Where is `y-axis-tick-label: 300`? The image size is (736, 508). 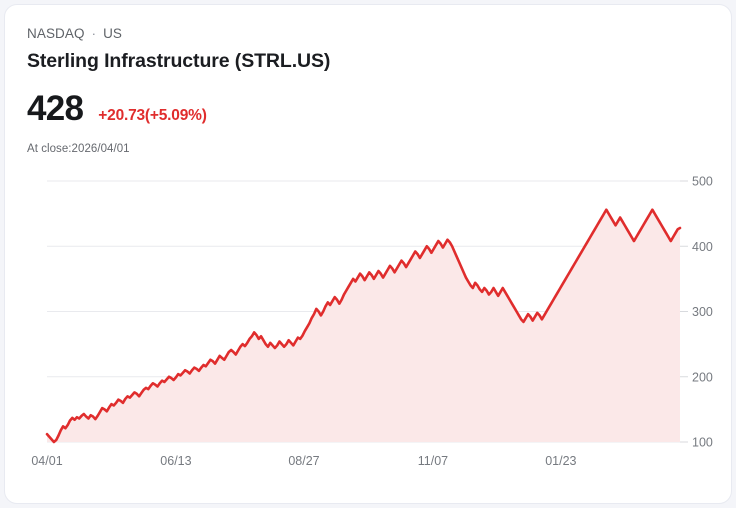
y-axis-tick-label: 300 is located at coordinates (702, 312).